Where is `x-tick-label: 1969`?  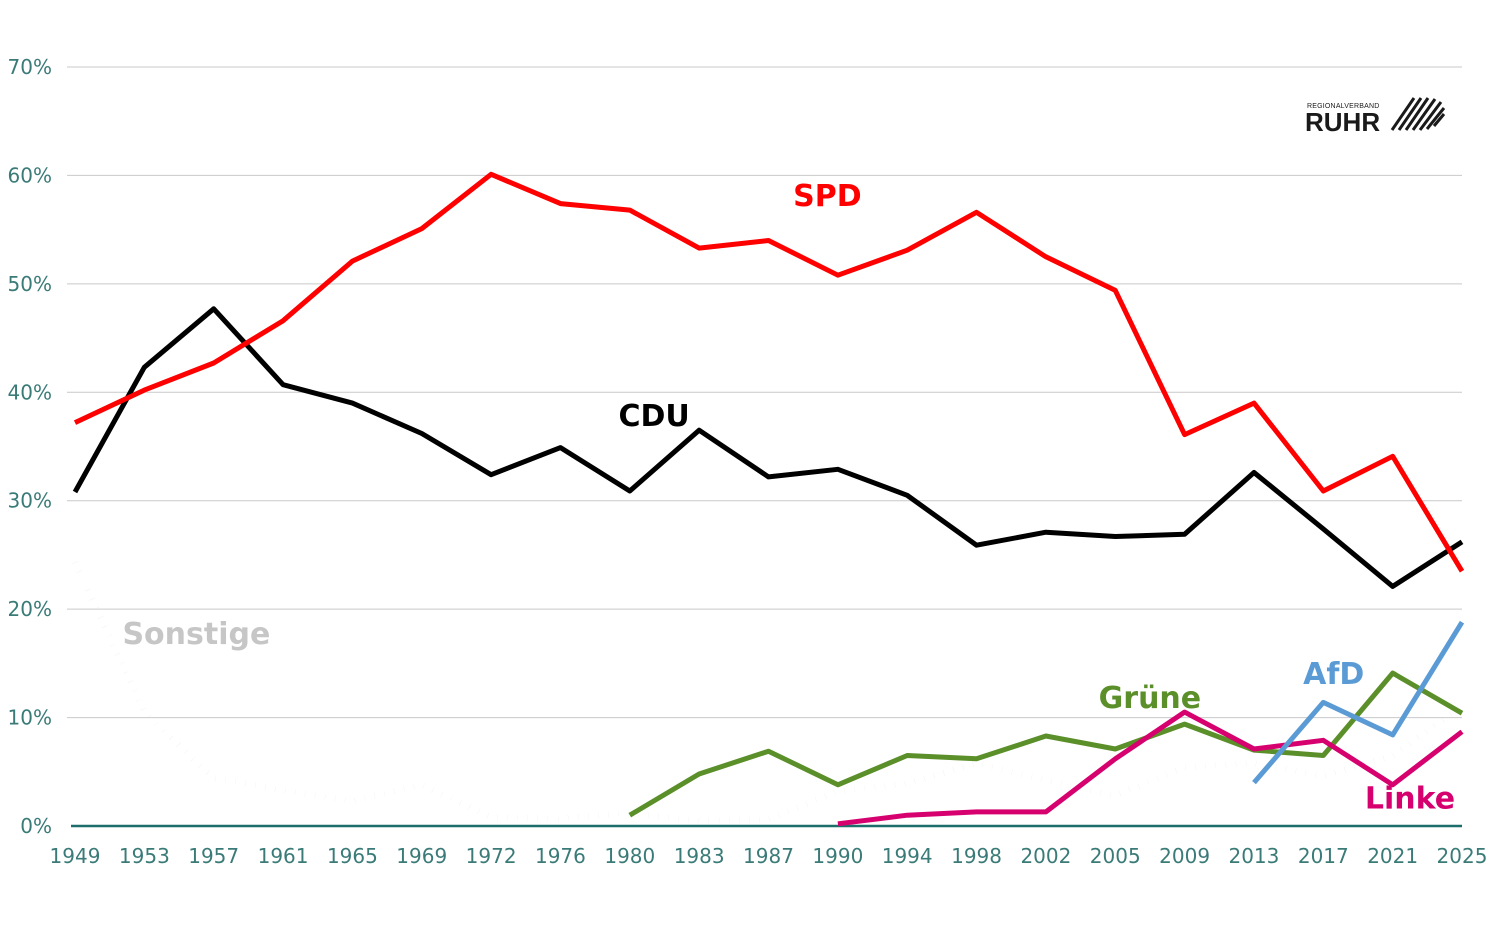 x-tick-label: 1969 is located at coordinates (421, 856).